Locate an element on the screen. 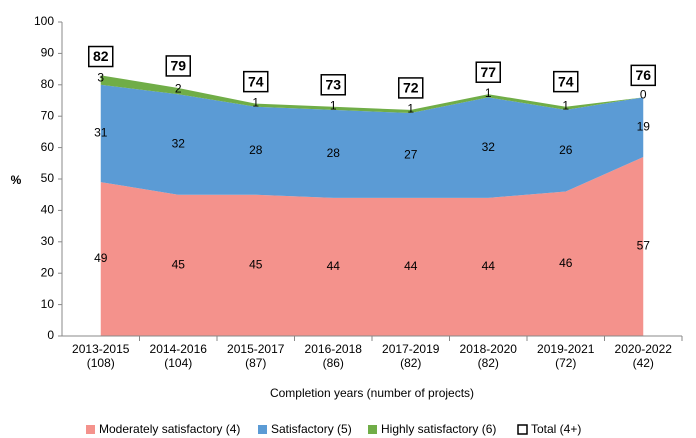  legend-label: Satisfactory (5) is located at coordinates (311, 429).